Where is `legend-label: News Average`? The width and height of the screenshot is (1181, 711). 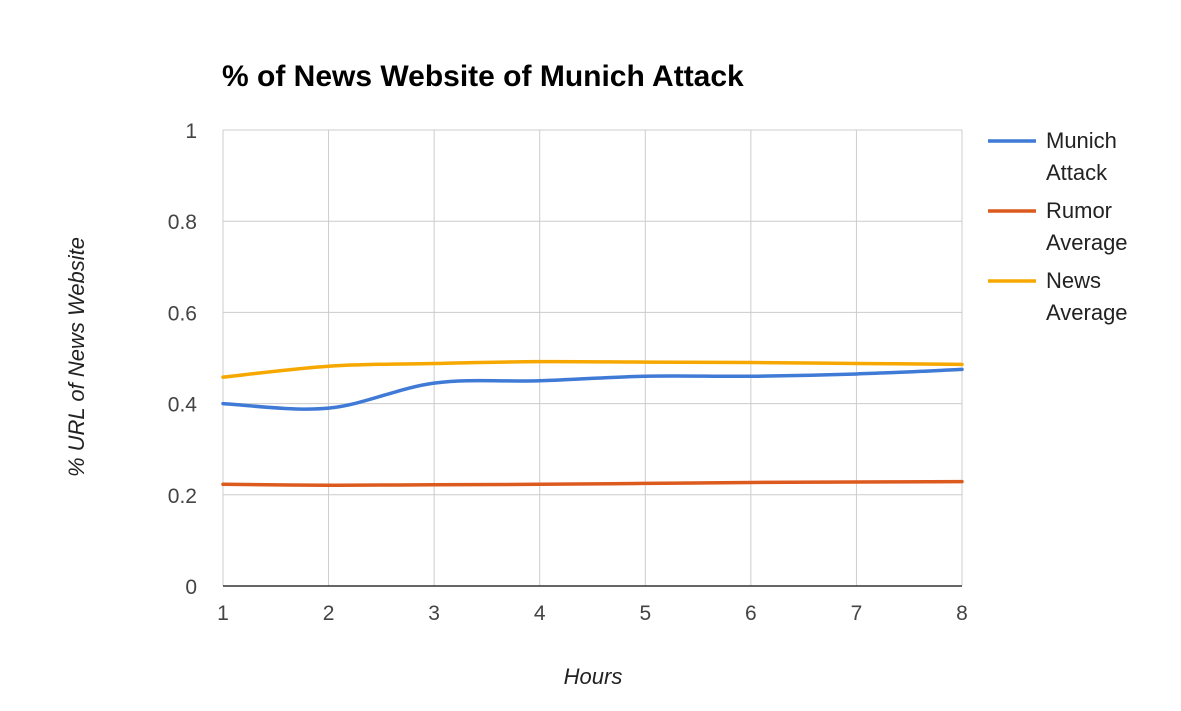 legend-label: News Average is located at coordinates (1087, 296).